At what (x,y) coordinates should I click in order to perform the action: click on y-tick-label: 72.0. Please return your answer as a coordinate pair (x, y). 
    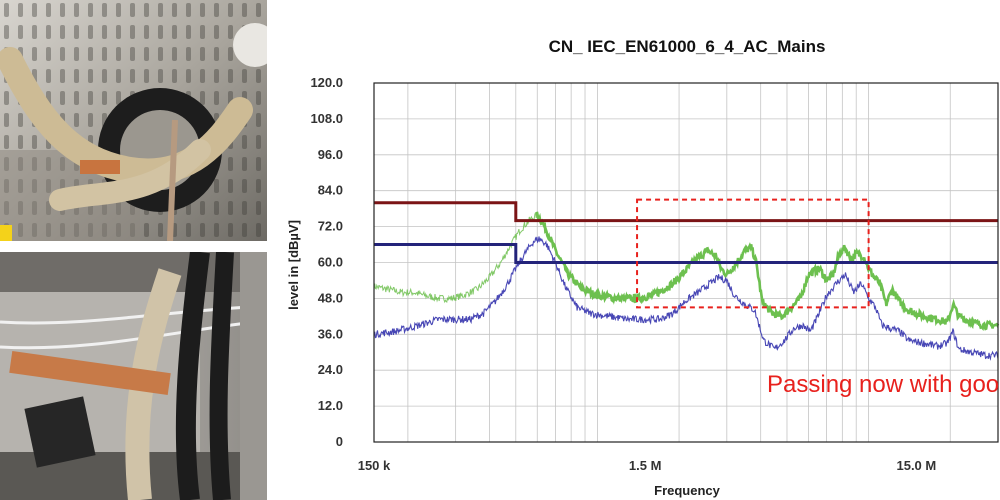
    Looking at the image, I should click on (330, 226).